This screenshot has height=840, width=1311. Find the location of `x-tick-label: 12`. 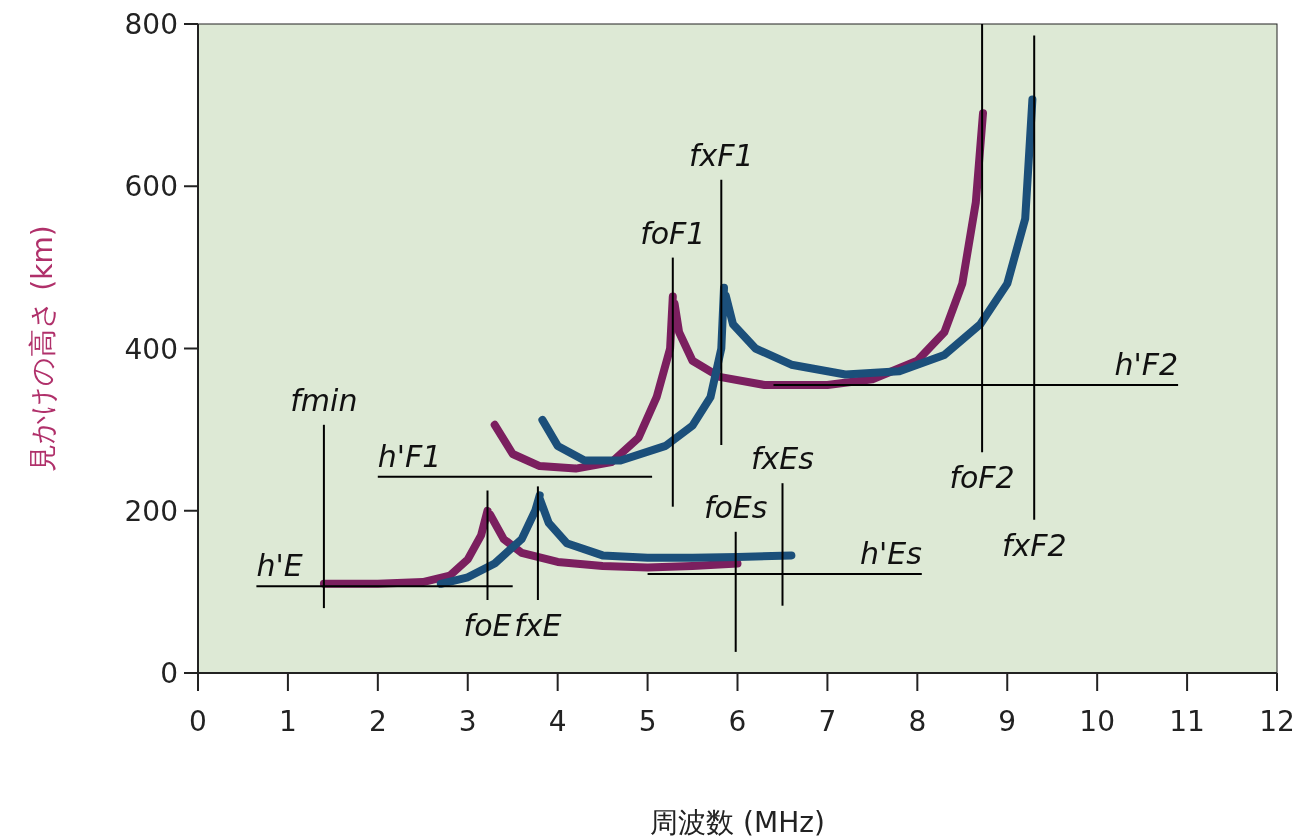

x-tick-label: 12 is located at coordinates (1277, 721).